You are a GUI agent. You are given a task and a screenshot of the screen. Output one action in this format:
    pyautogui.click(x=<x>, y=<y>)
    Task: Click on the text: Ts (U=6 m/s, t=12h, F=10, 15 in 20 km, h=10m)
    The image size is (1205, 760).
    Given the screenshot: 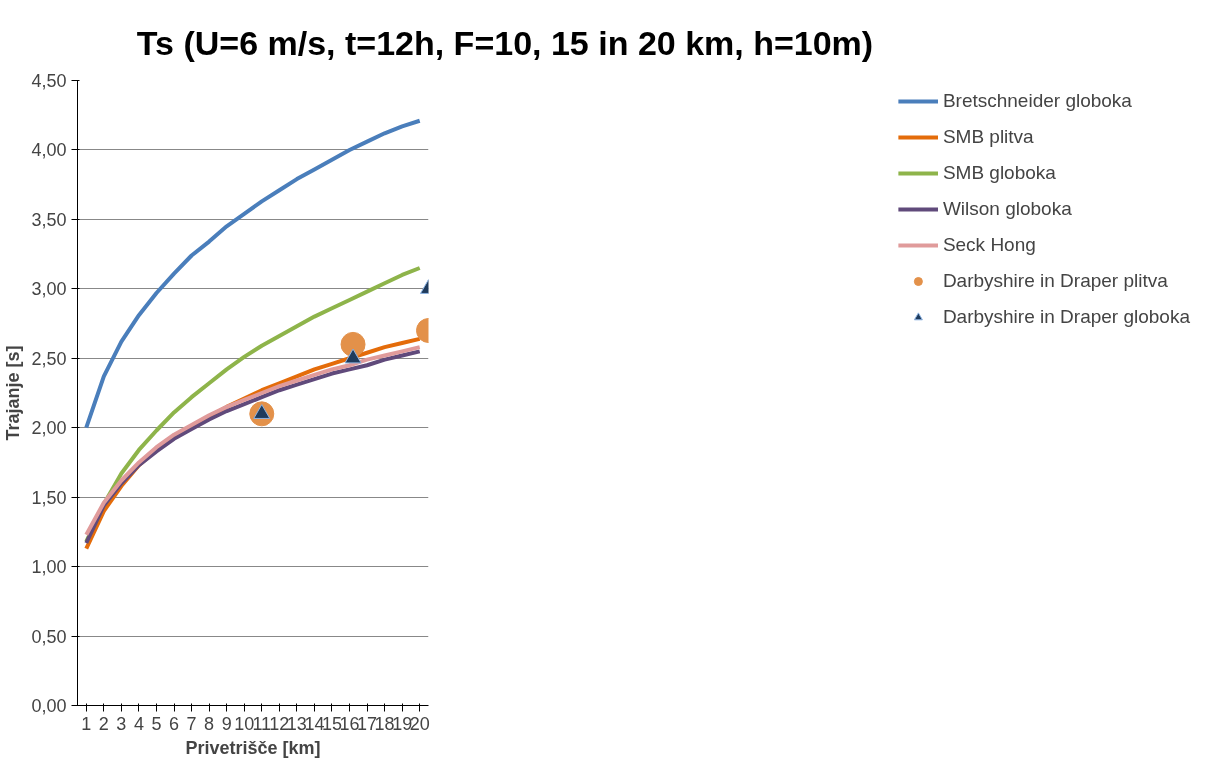 What is the action you would take?
    pyautogui.click(x=505, y=43)
    